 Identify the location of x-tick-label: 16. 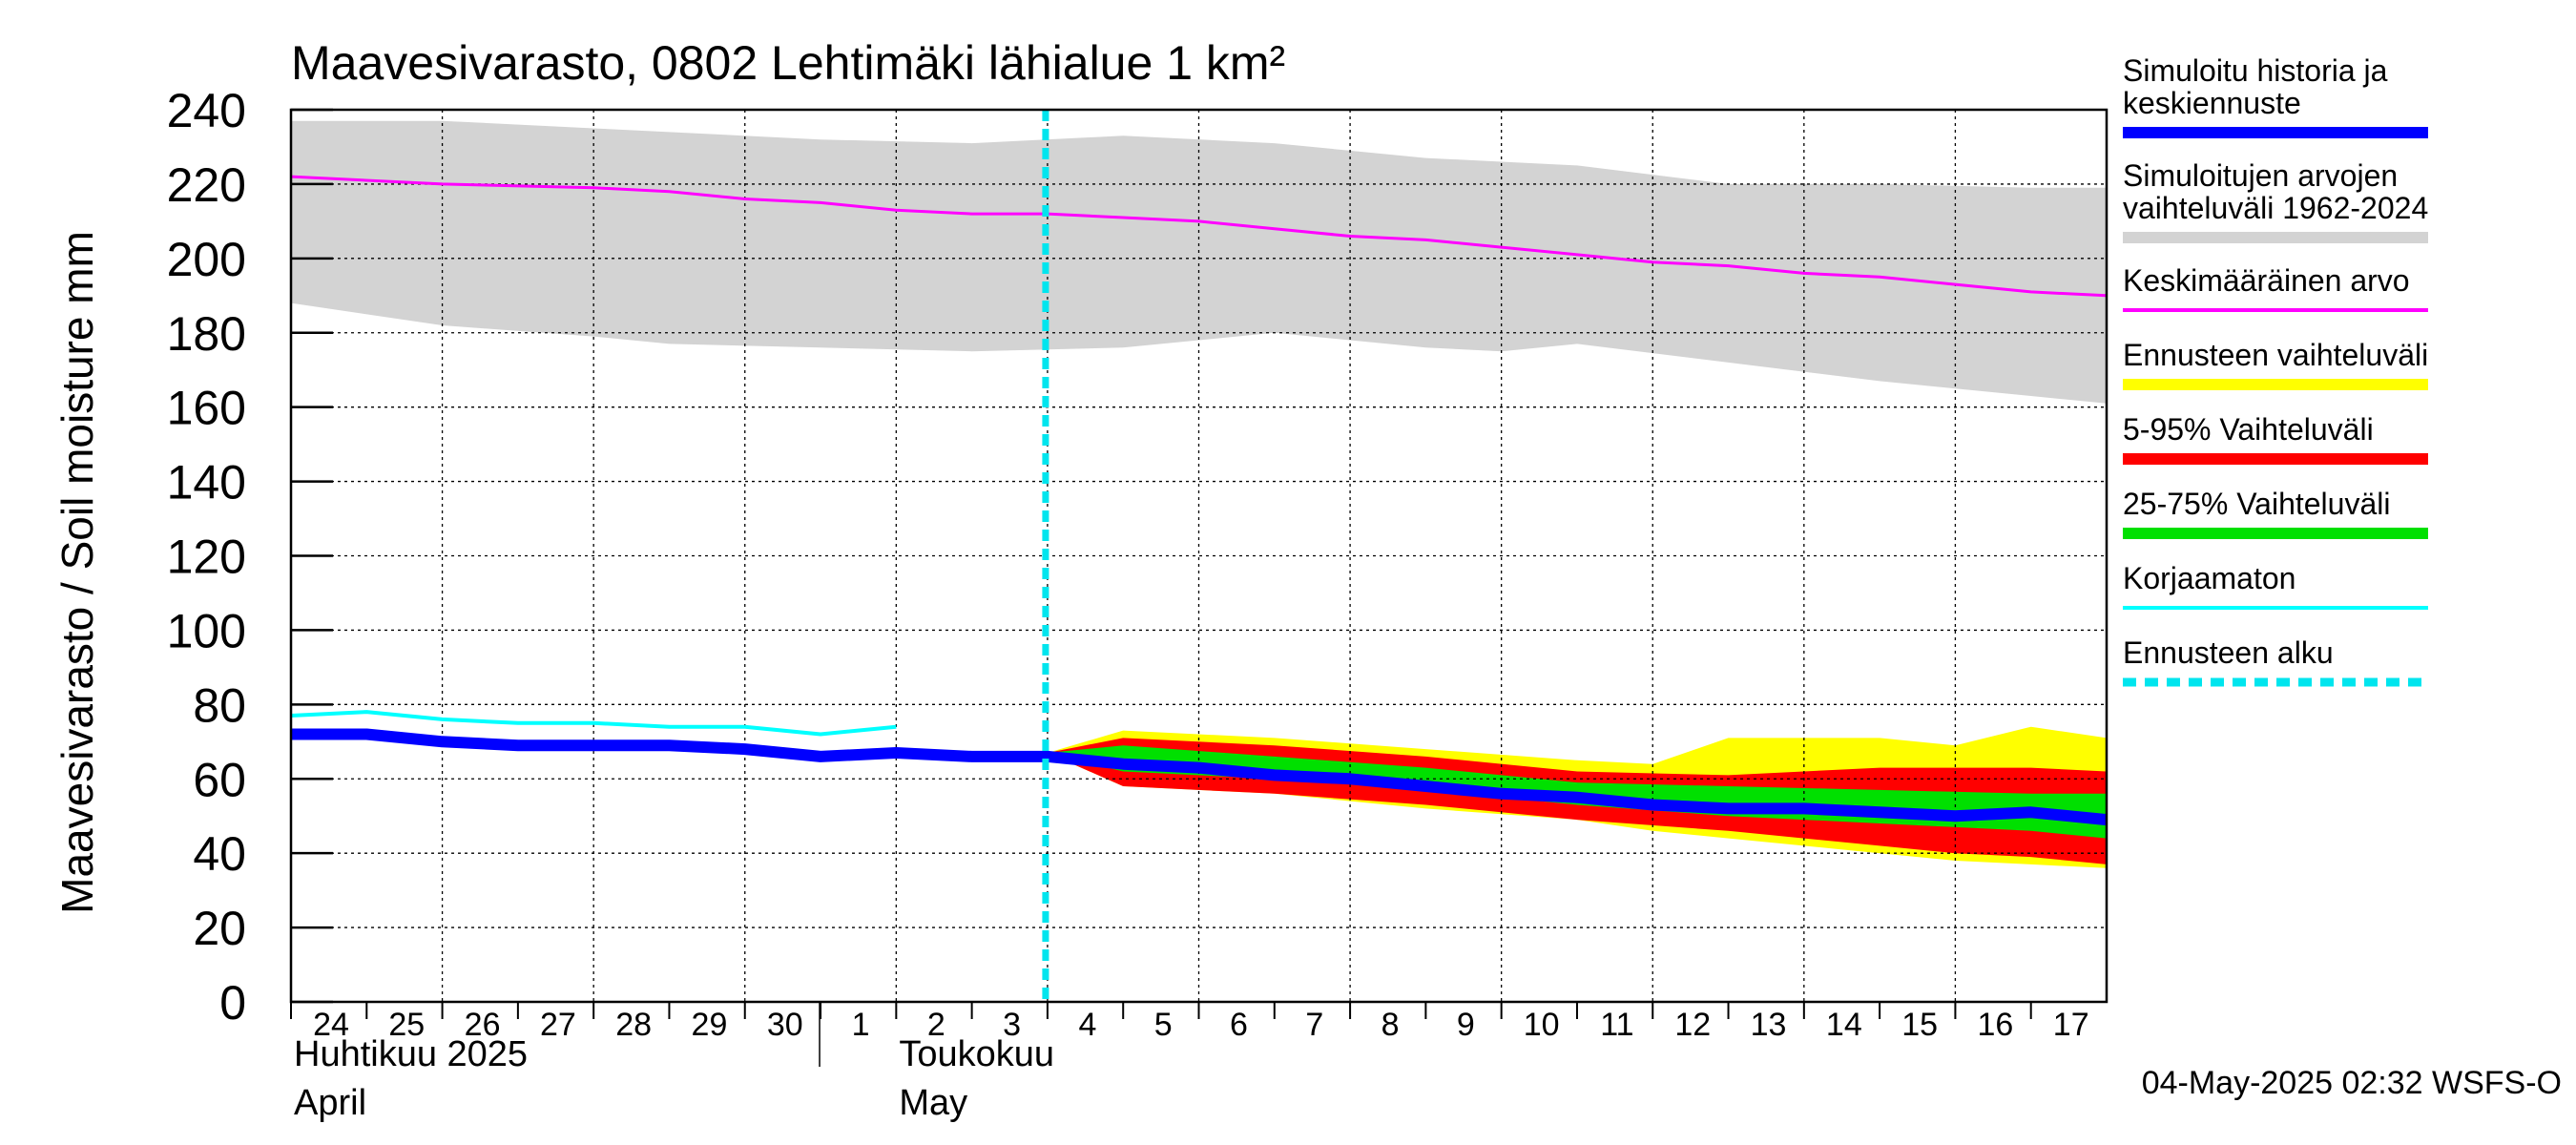
(1996, 1025).